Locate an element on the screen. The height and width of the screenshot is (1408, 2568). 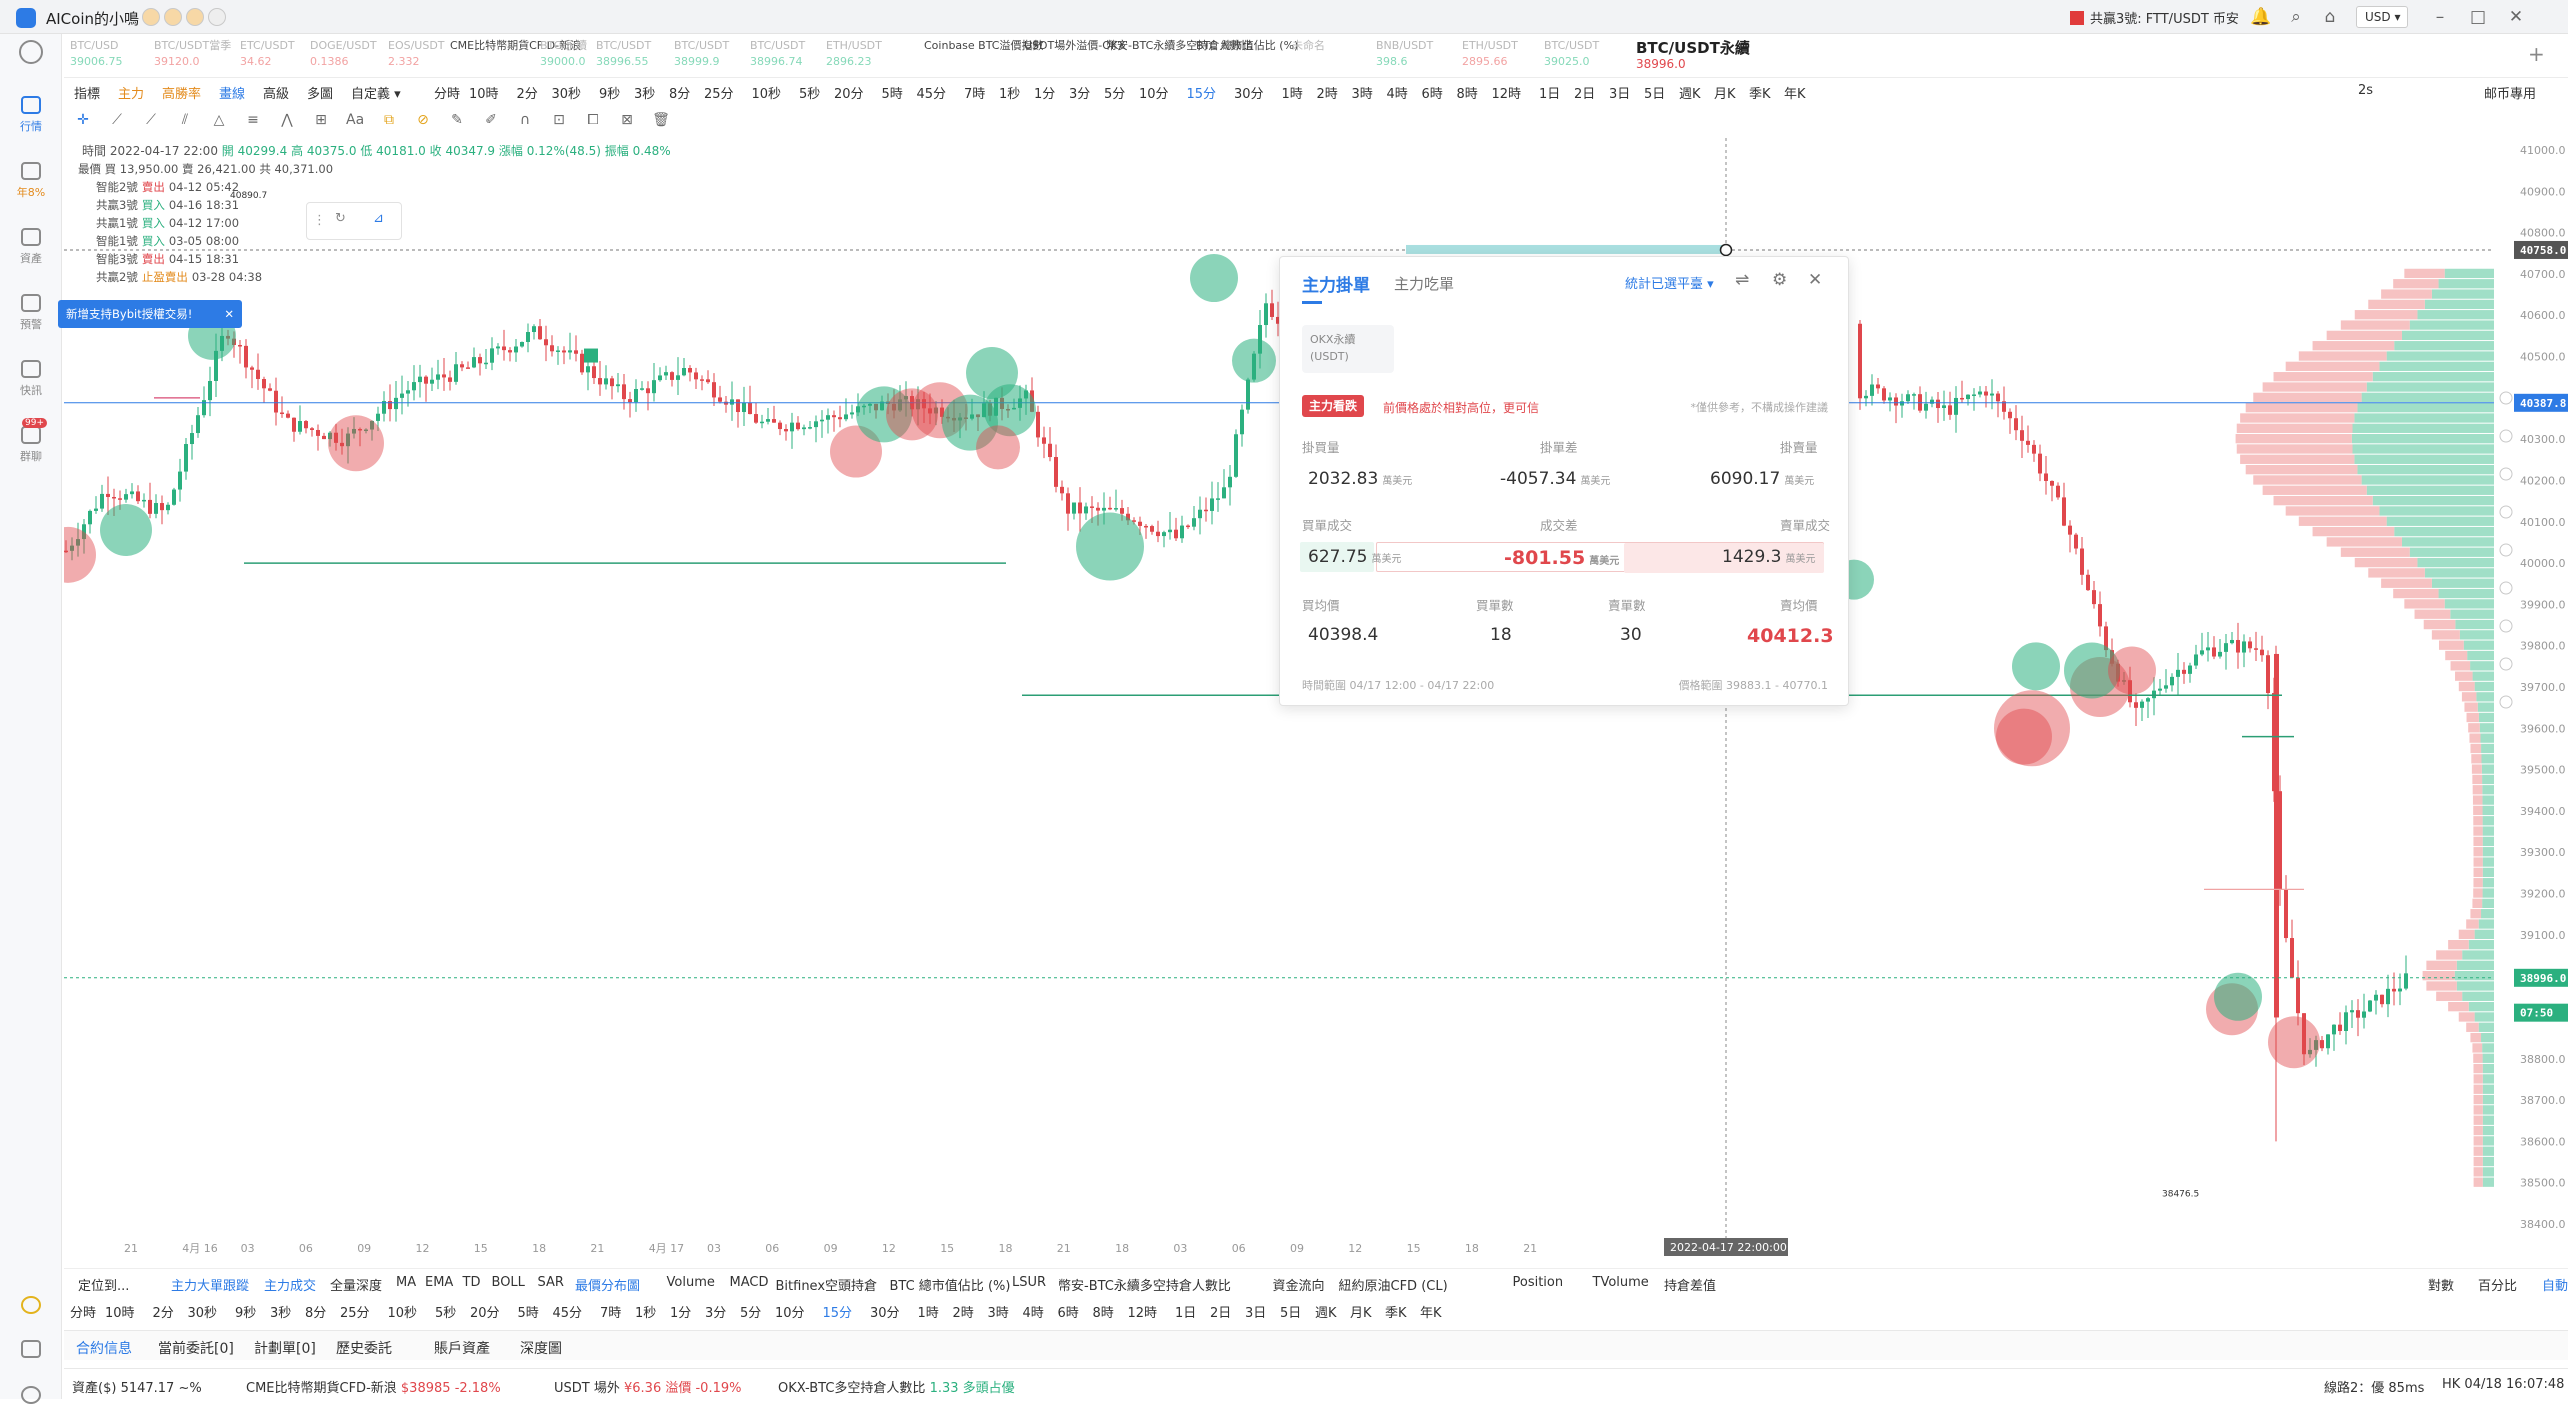
legend-head: 最價 買 13,950.00 賣 26,421.00 共 40,371.00 is located at coordinates (206, 169).